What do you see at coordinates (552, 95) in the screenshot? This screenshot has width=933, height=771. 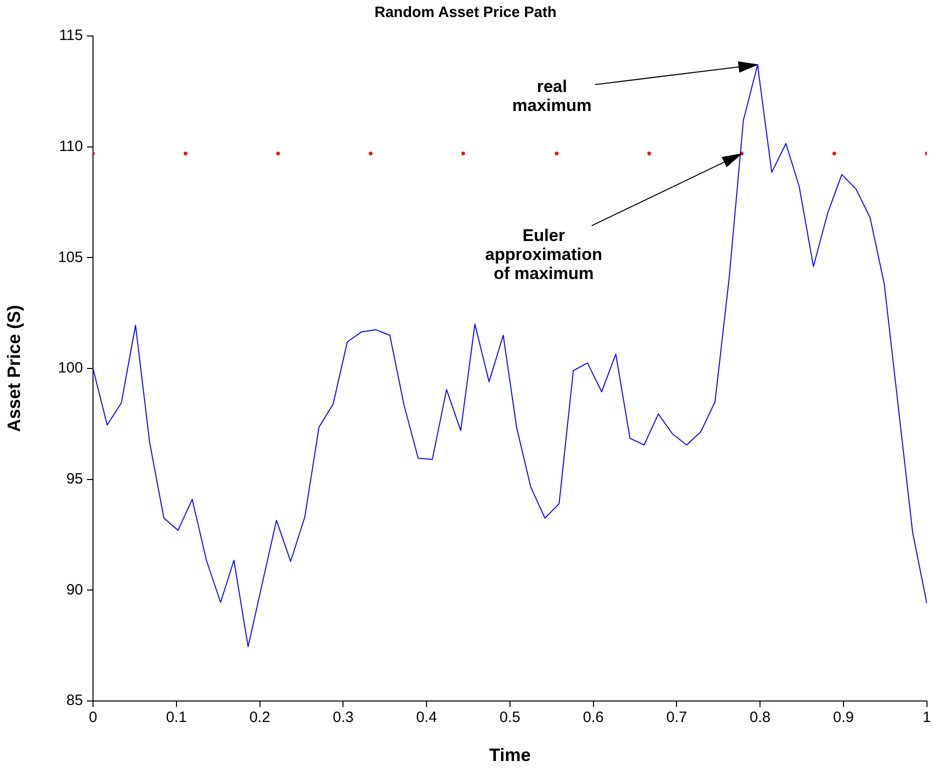 I see `annotation: real maximum` at bounding box center [552, 95].